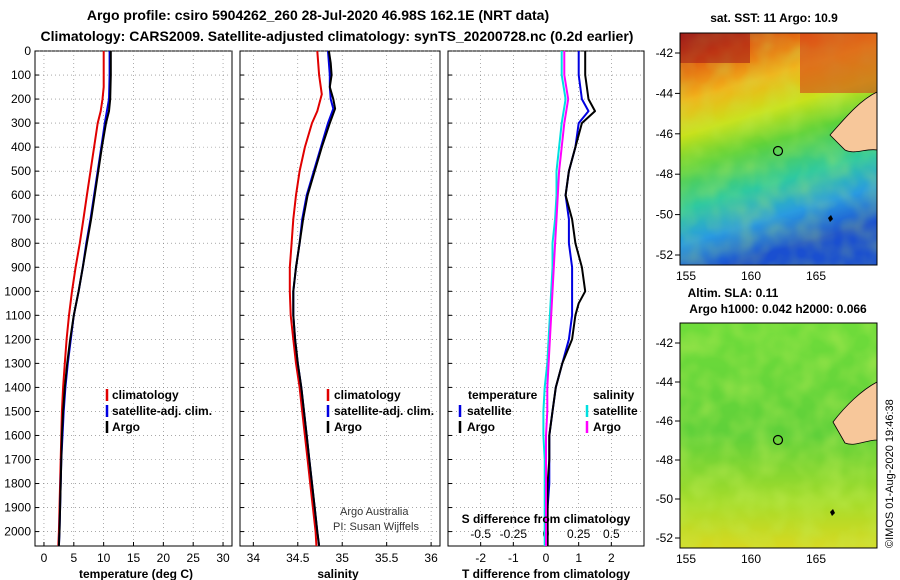 The width and height of the screenshot is (900, 580). I want to click on x-tick-label: 1, so click(578, 558).